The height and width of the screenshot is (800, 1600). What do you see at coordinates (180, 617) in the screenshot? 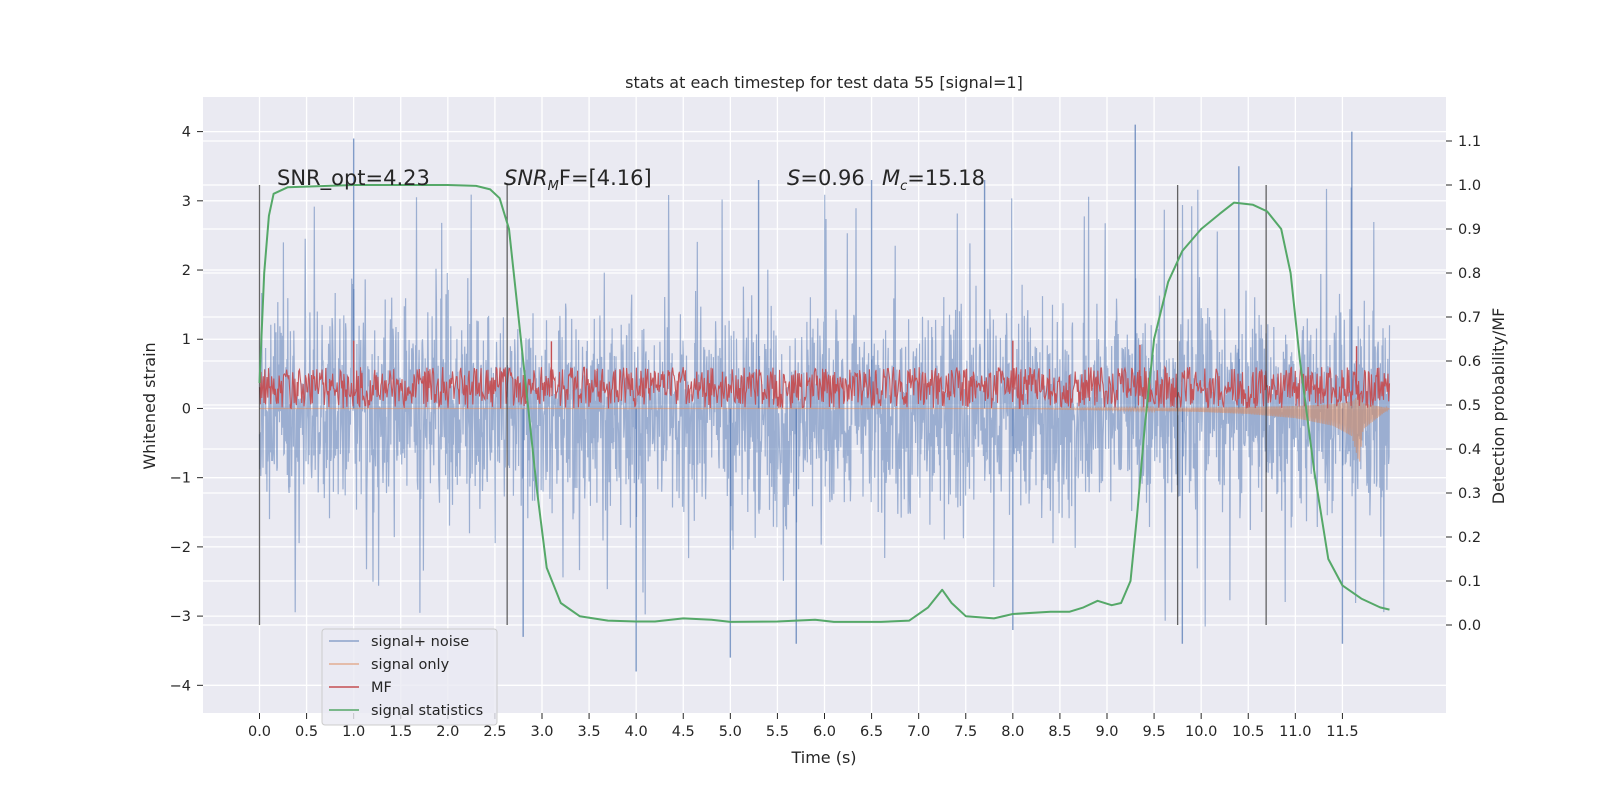
I see `y-left-tick-label: −3` at bounding box center [180, 617].